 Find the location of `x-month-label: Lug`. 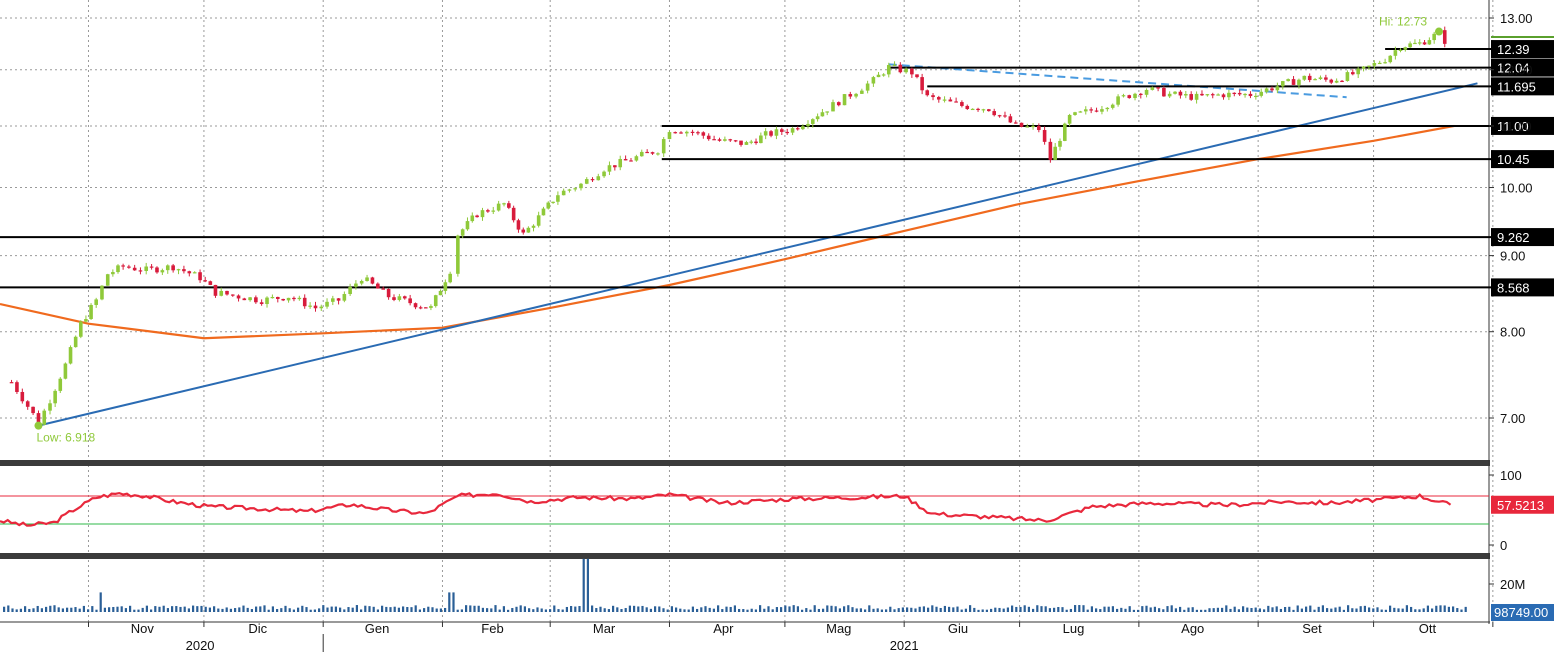

x-month-label: Lug is located at coordinates (1074, 628).